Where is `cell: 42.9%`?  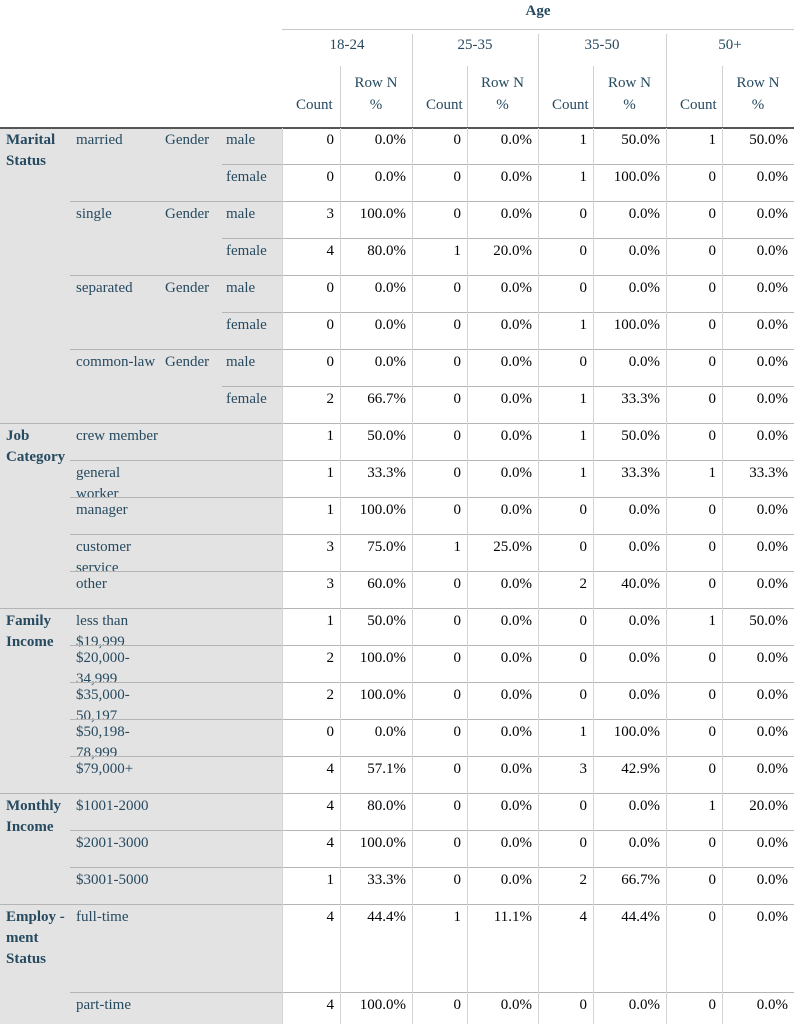 cell: 42.9% is located at coordinates (640, 769).